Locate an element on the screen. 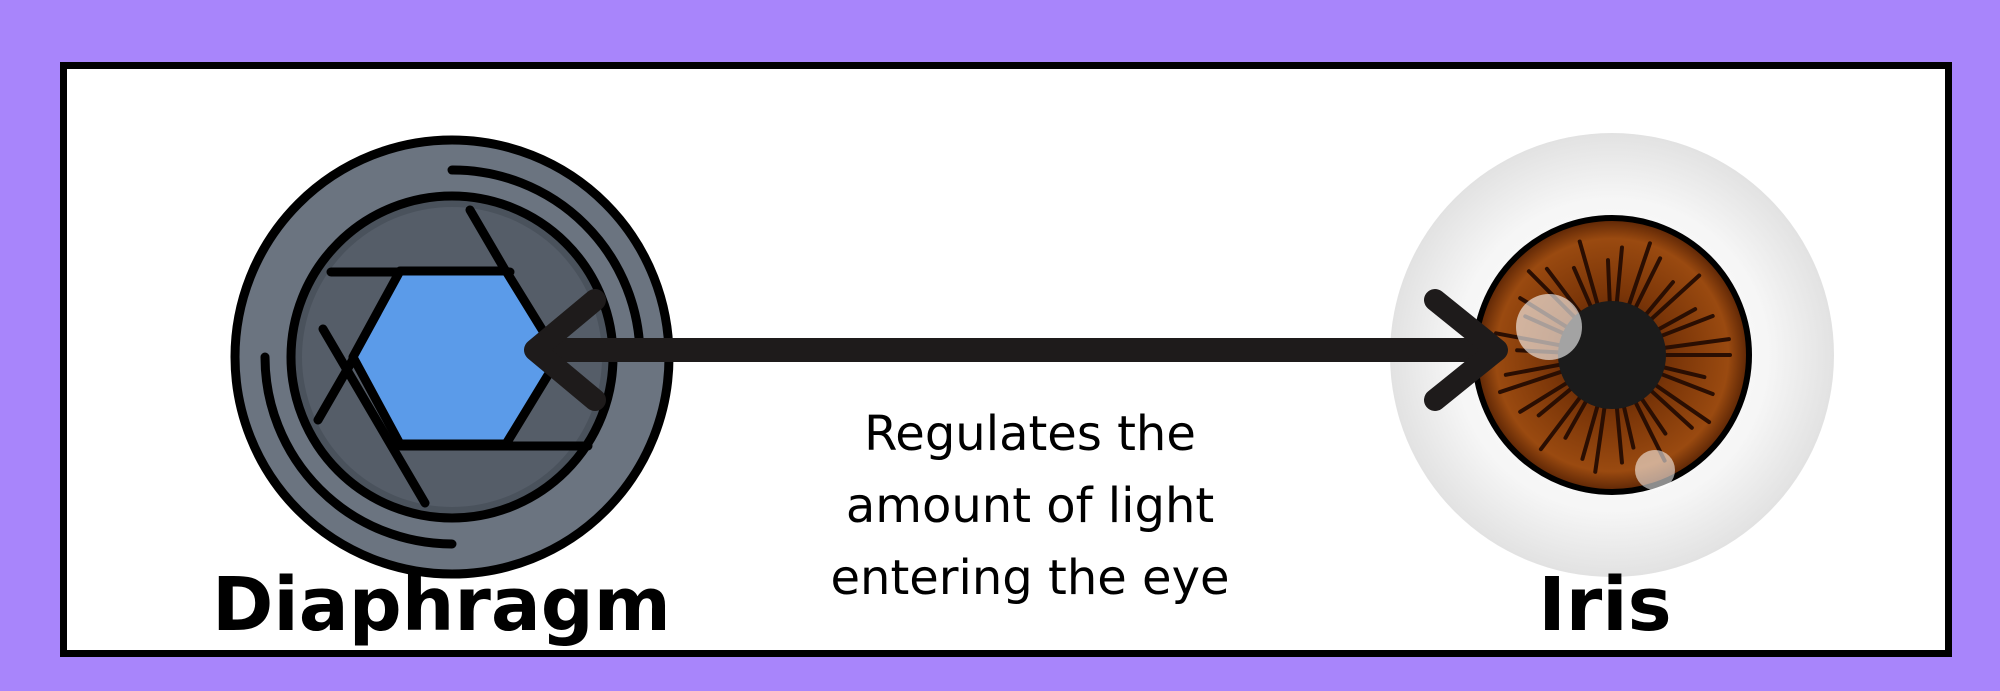 This screenshot has width=2000, height=691. camera-aperture-icon is located at coordinates (452, 357).